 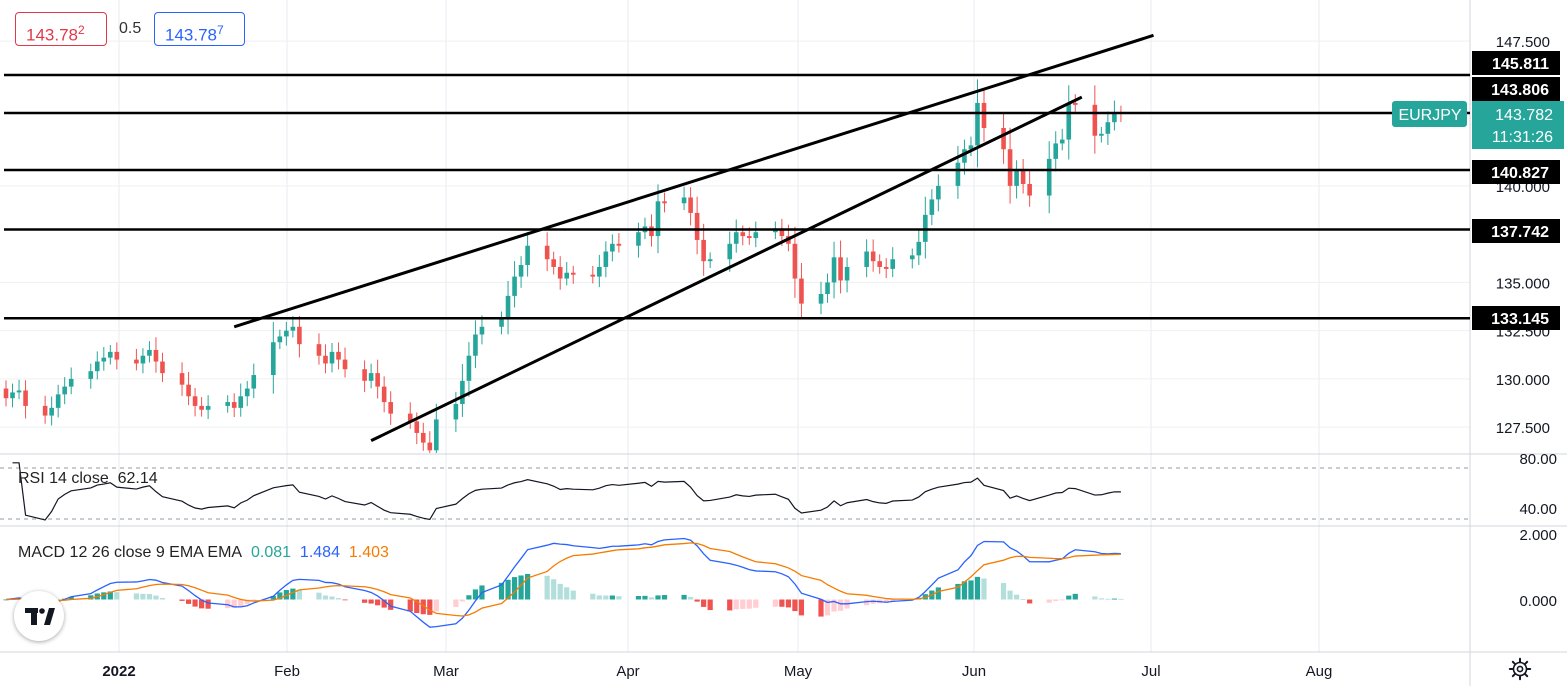 I want to click on gear-icon, so click(x=1520, y=669).